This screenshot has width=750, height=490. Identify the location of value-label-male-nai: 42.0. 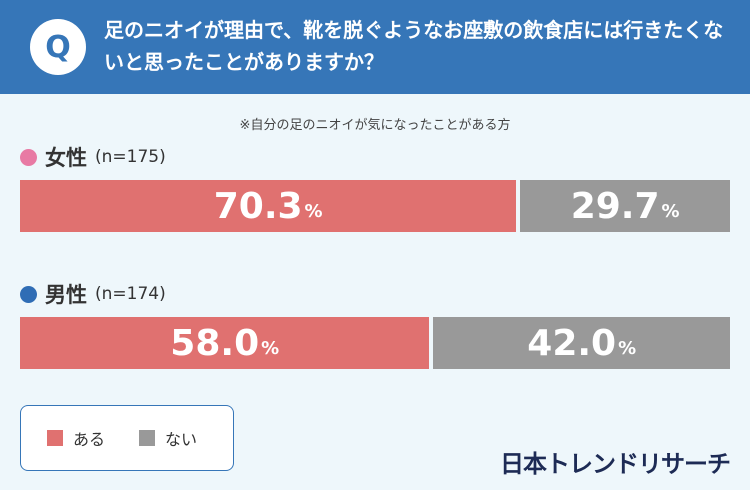
(572, 343).